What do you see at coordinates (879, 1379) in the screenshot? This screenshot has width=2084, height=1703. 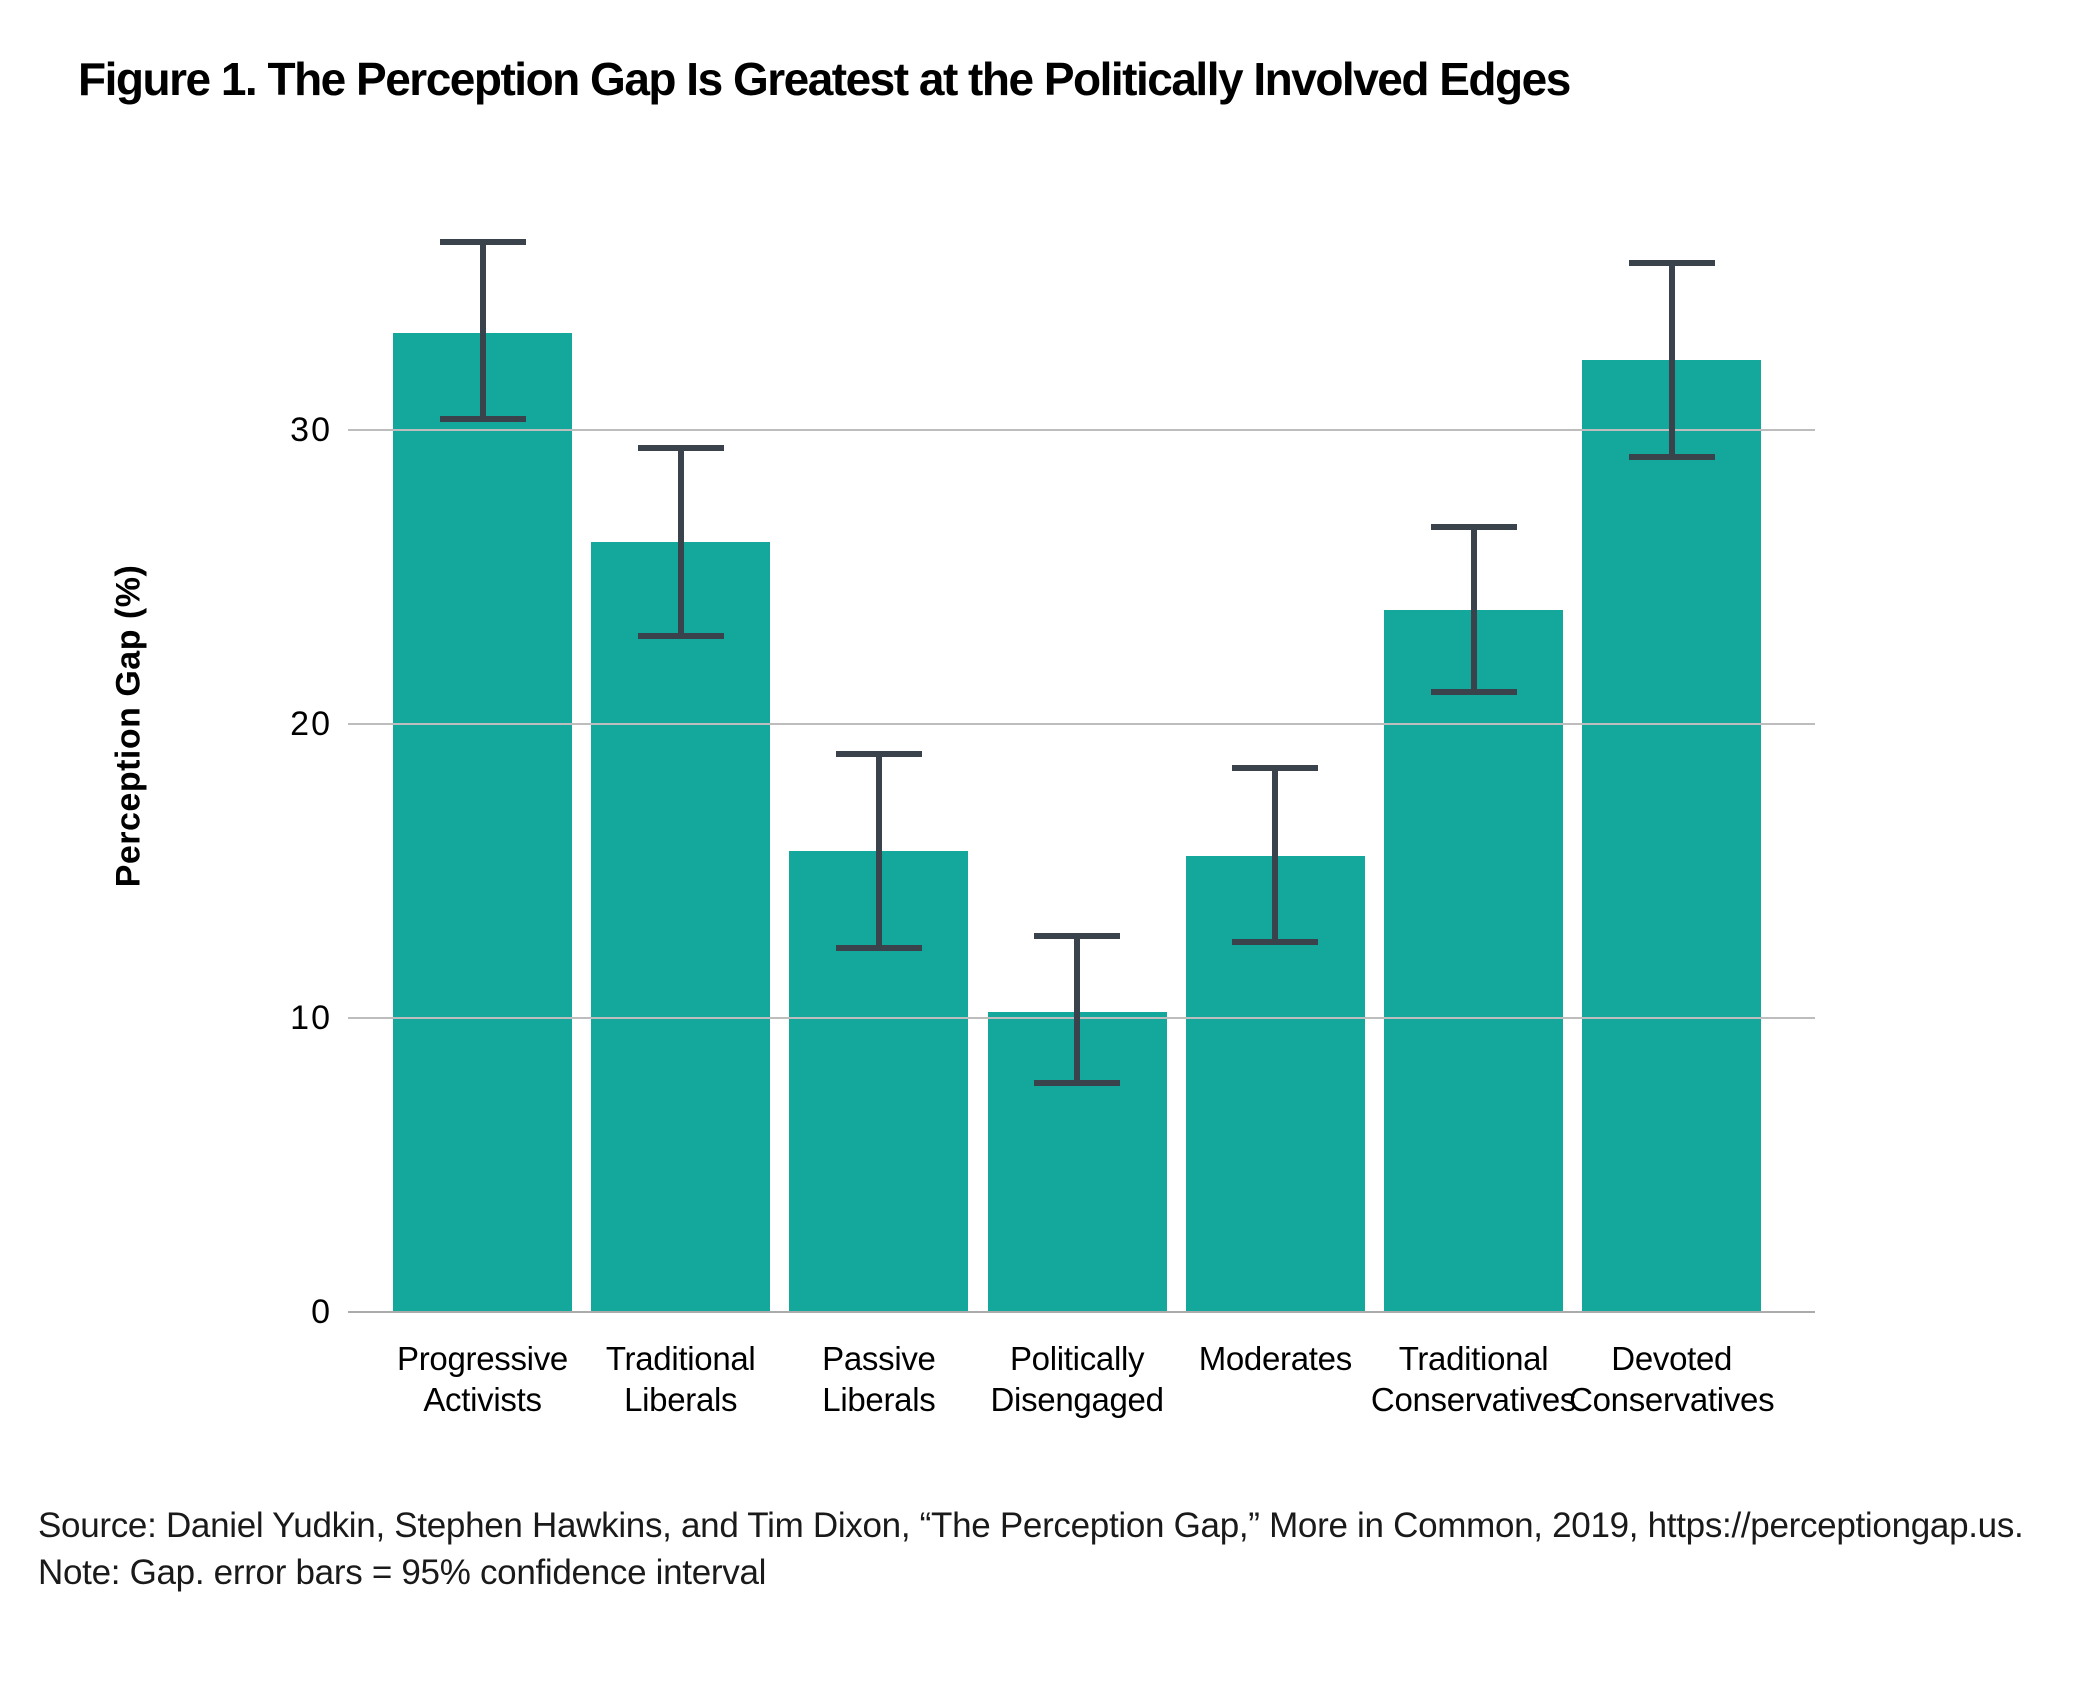 I see `x-tick-label: Passive Liberals` at bounding box center [879, 1379].